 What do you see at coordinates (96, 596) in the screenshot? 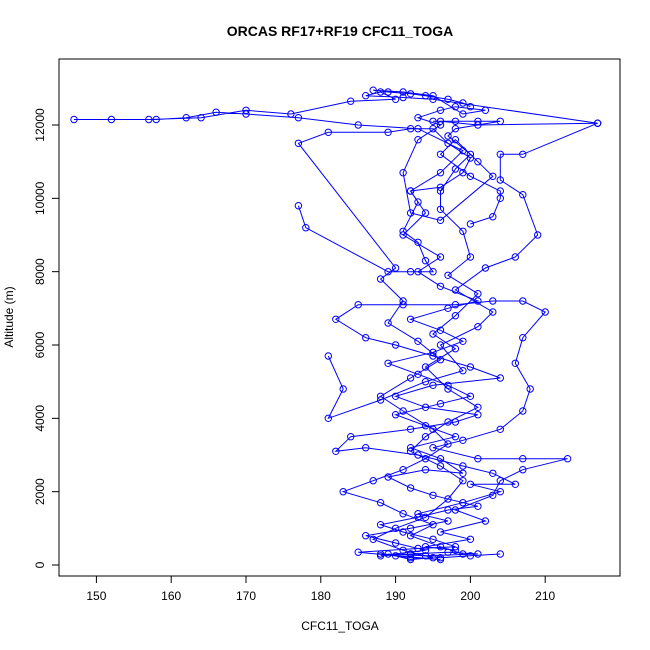
I see `x-tick-label: 150` at bounding box center [96, 596].